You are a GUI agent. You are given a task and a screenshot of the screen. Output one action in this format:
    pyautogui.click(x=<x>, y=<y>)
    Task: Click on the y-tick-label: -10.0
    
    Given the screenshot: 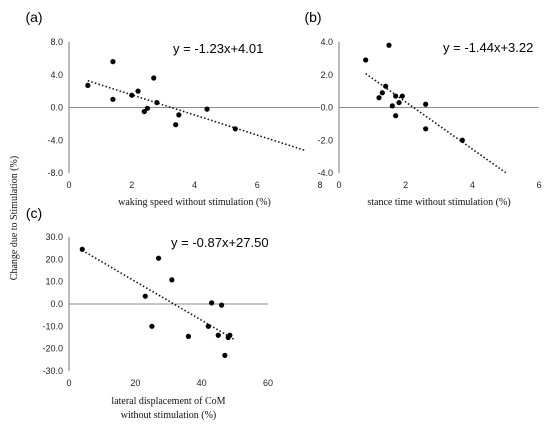 What is the action you would take?
    pyautogui.click(x=52, y=326)
    